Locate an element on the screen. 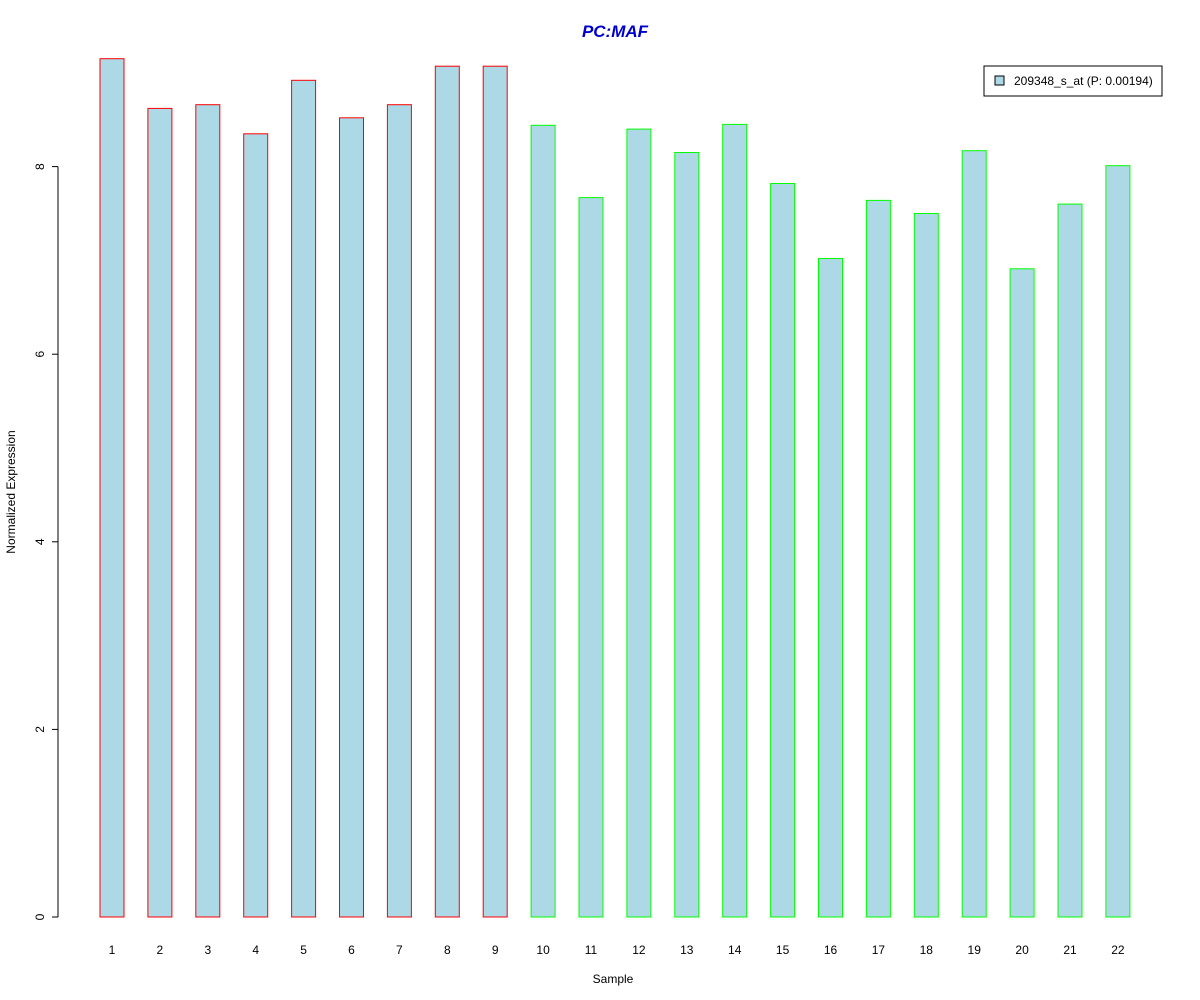  x-tick-label: 9 is located at coordinates (495, 950).